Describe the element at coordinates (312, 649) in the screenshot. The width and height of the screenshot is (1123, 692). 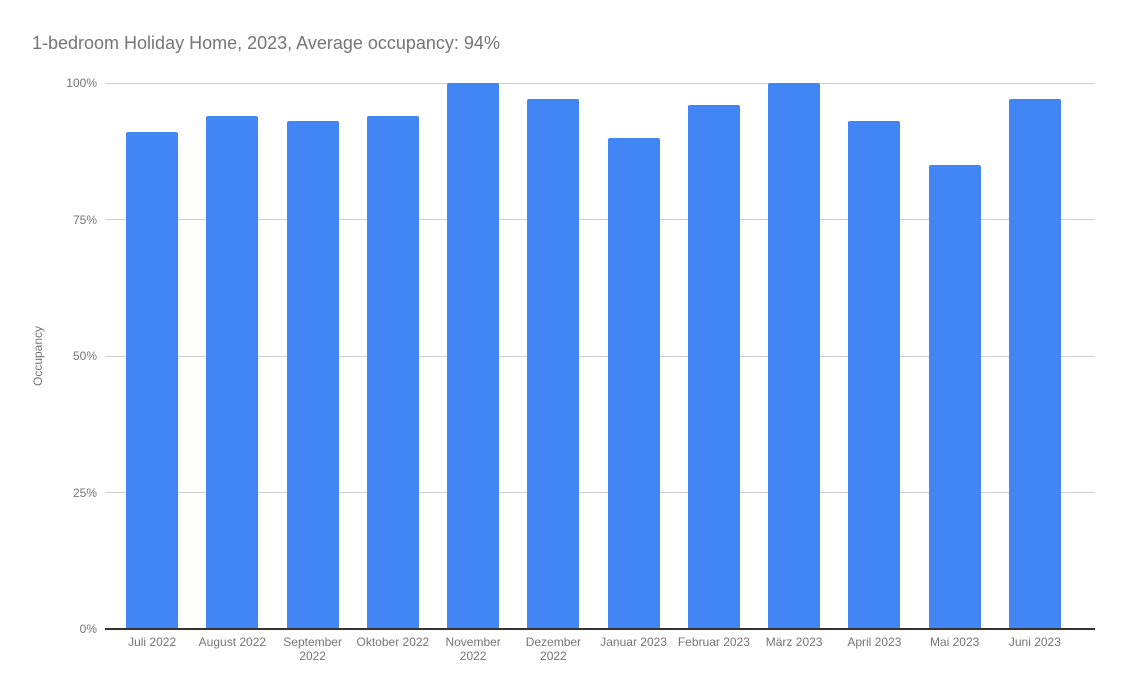
I see `x-axis-label: September 2022` at that location.